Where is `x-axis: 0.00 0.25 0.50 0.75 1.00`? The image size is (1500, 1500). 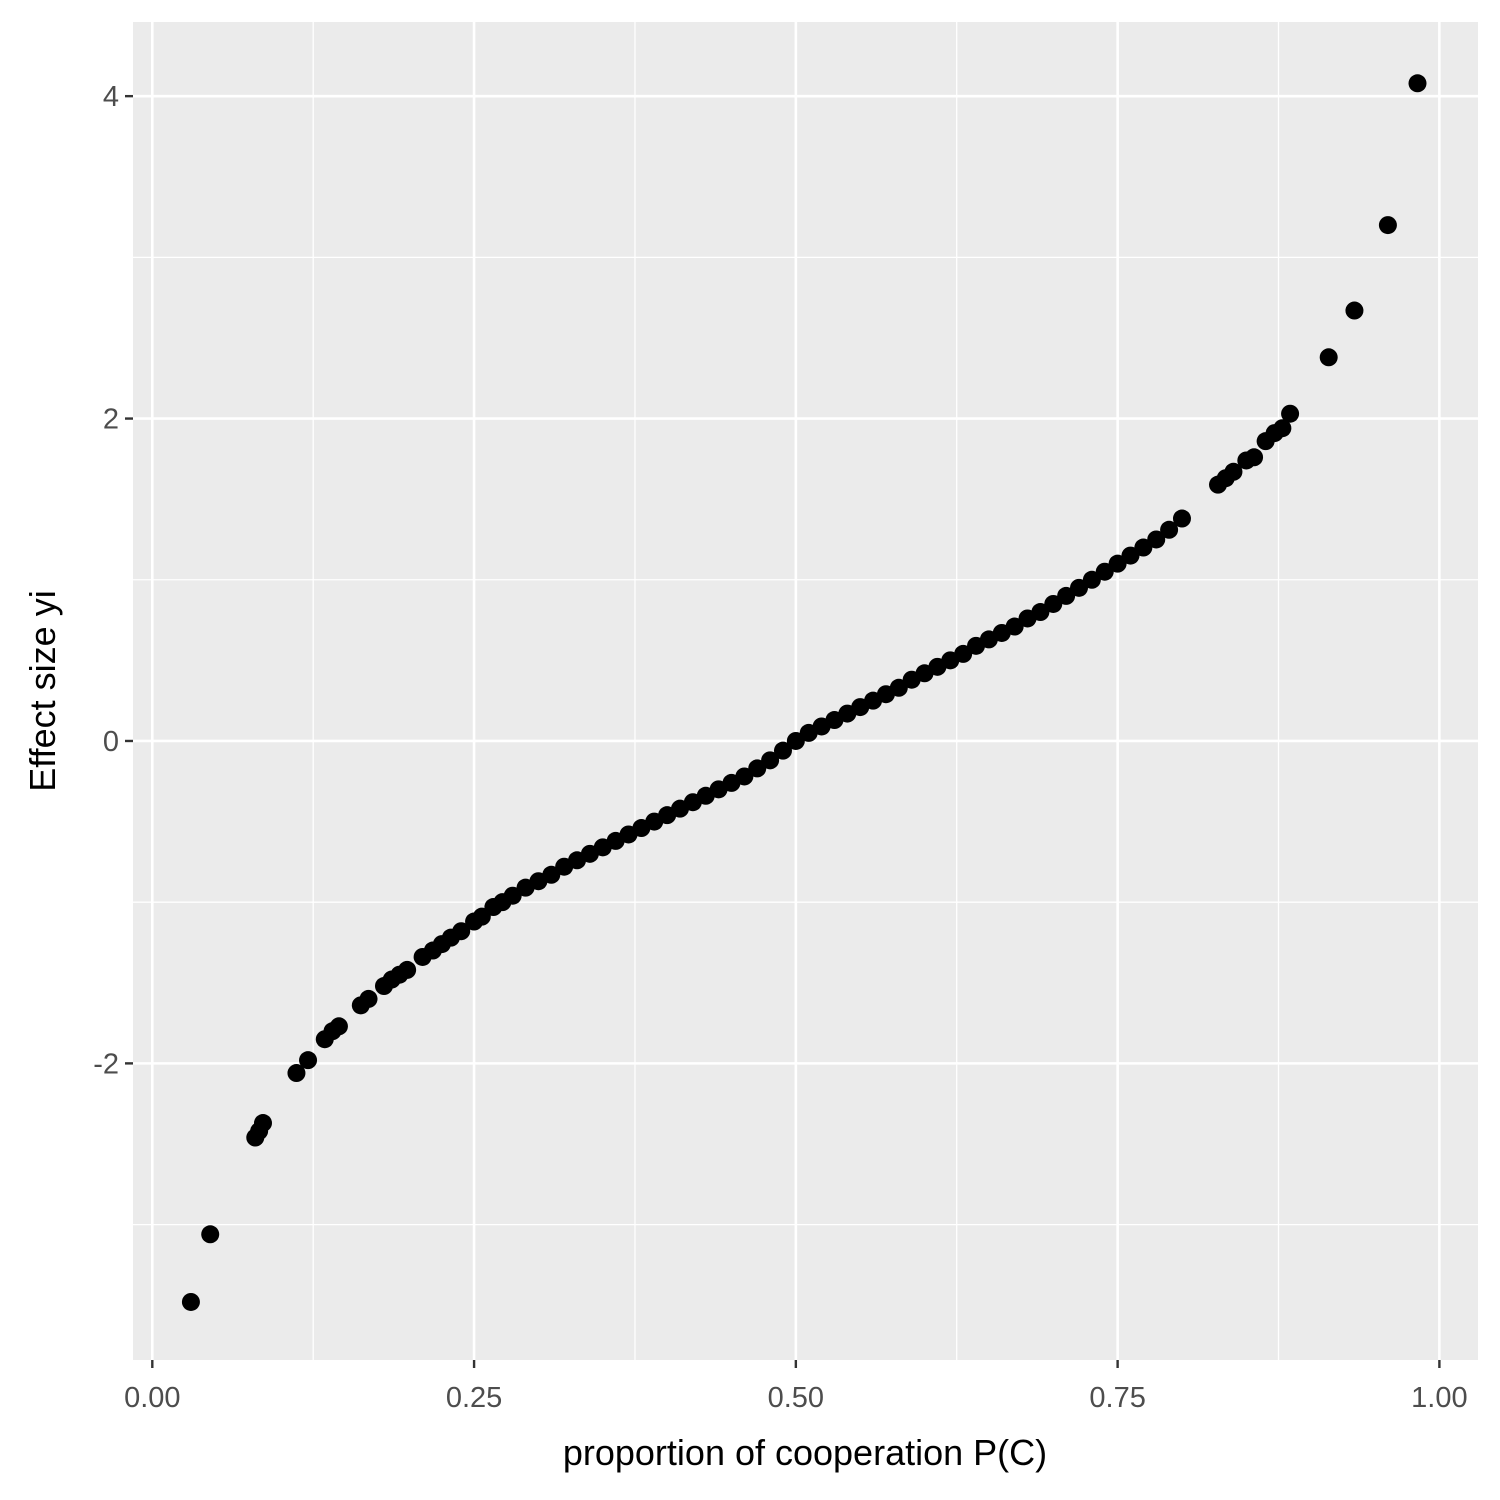
x-axis: 0.00 0.25 0.50 0.75 1.00 is located at coordinates (796, 1387).